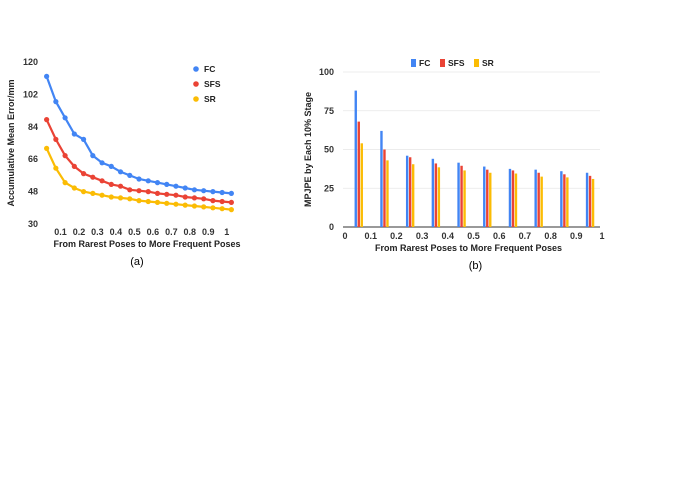  What do you see at coordinates (370, 236) in the screenshot?
I see `x-tick-label: 0.1` at bounding box center [370, 236].